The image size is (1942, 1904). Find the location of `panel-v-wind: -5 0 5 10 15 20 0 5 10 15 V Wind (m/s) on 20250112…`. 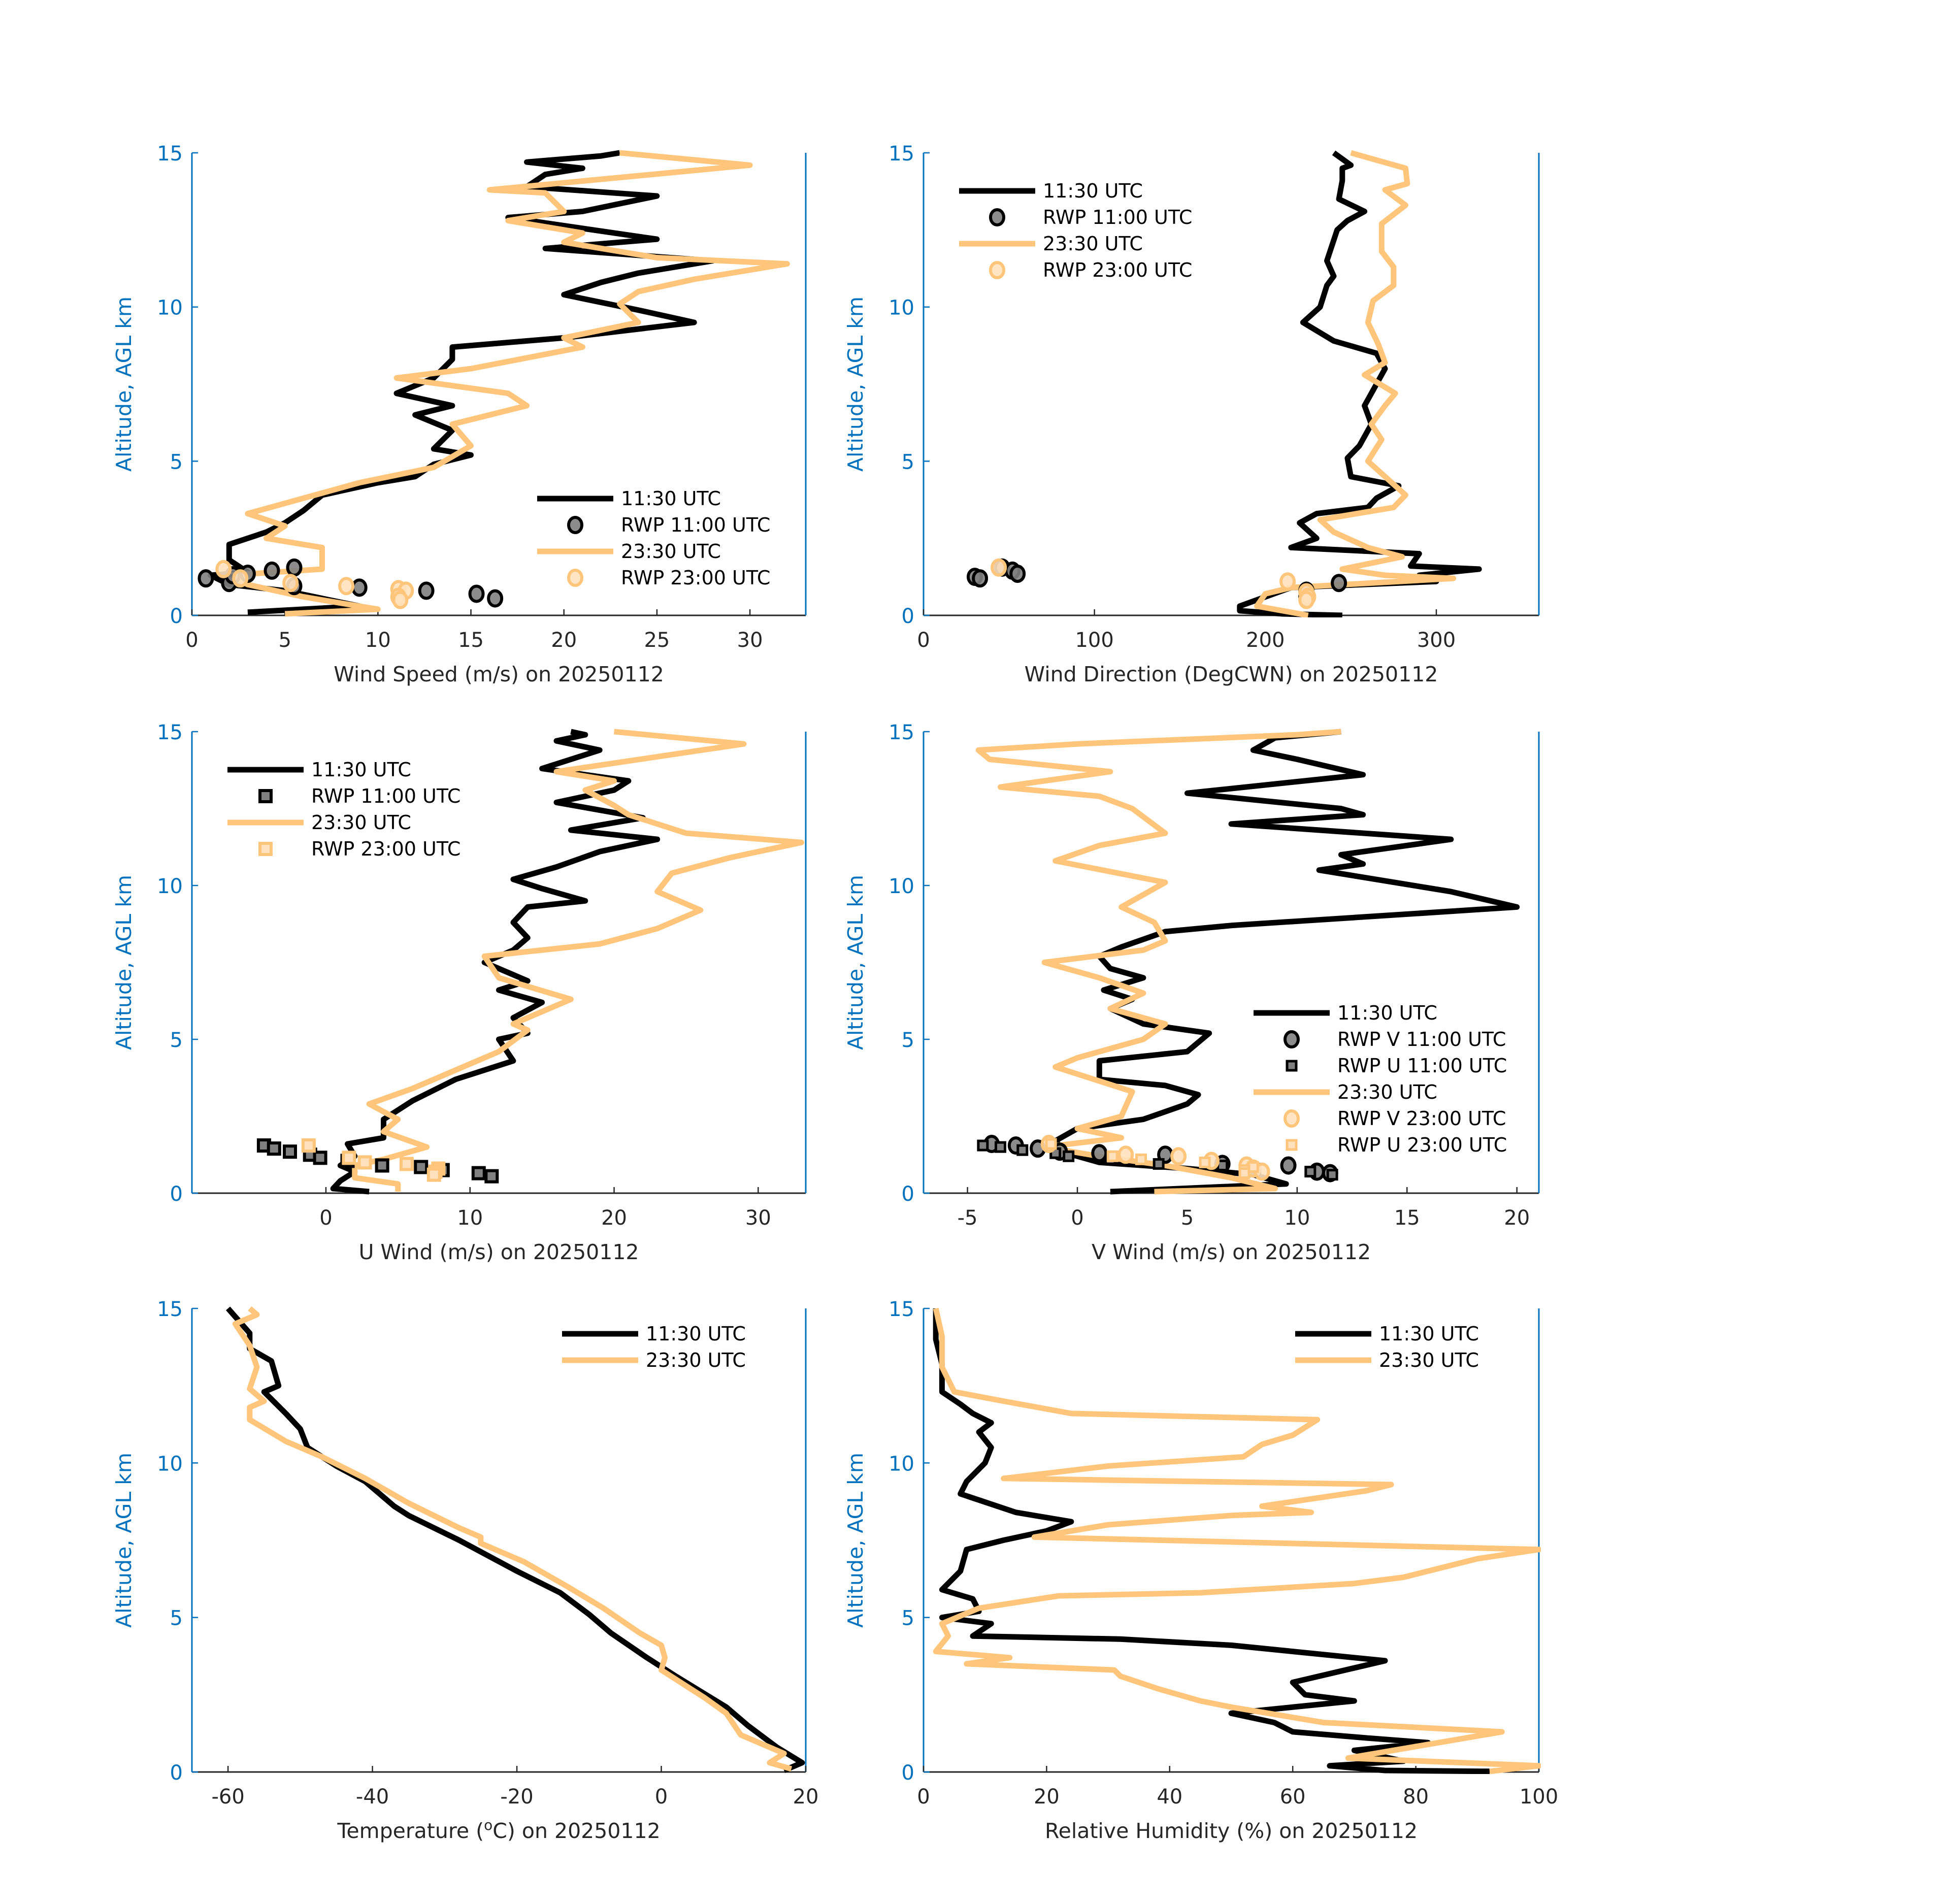

panel-v-wind: -5 0 5 10 15 20 0 5 10 15 V Wind (m/s) on 20250112… is located at coordinates (1191, 993).